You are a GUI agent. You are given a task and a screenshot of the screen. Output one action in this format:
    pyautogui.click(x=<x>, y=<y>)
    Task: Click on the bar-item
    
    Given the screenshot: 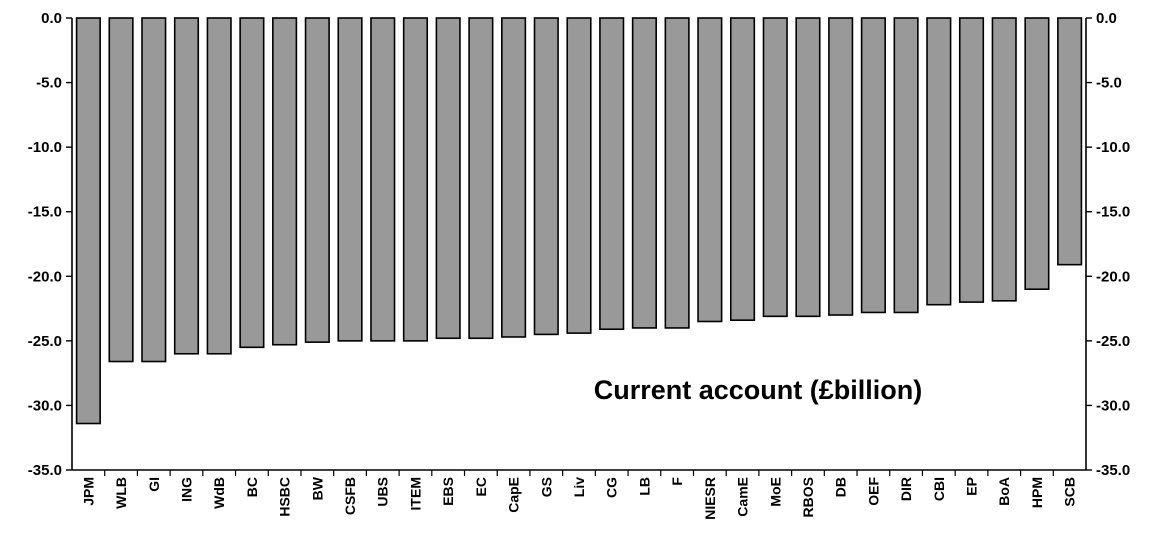 What is the action you would take?
    pyautogui.click(x=415, y=179)
    